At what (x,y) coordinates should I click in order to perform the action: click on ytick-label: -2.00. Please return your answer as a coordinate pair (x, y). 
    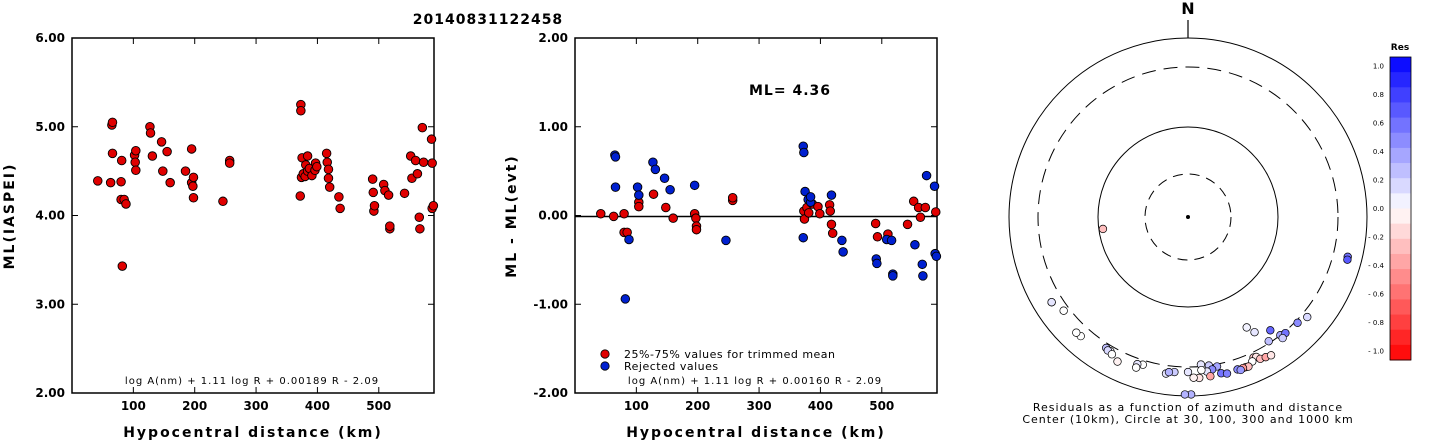
    Looking at the image, I should click on (550, 393).